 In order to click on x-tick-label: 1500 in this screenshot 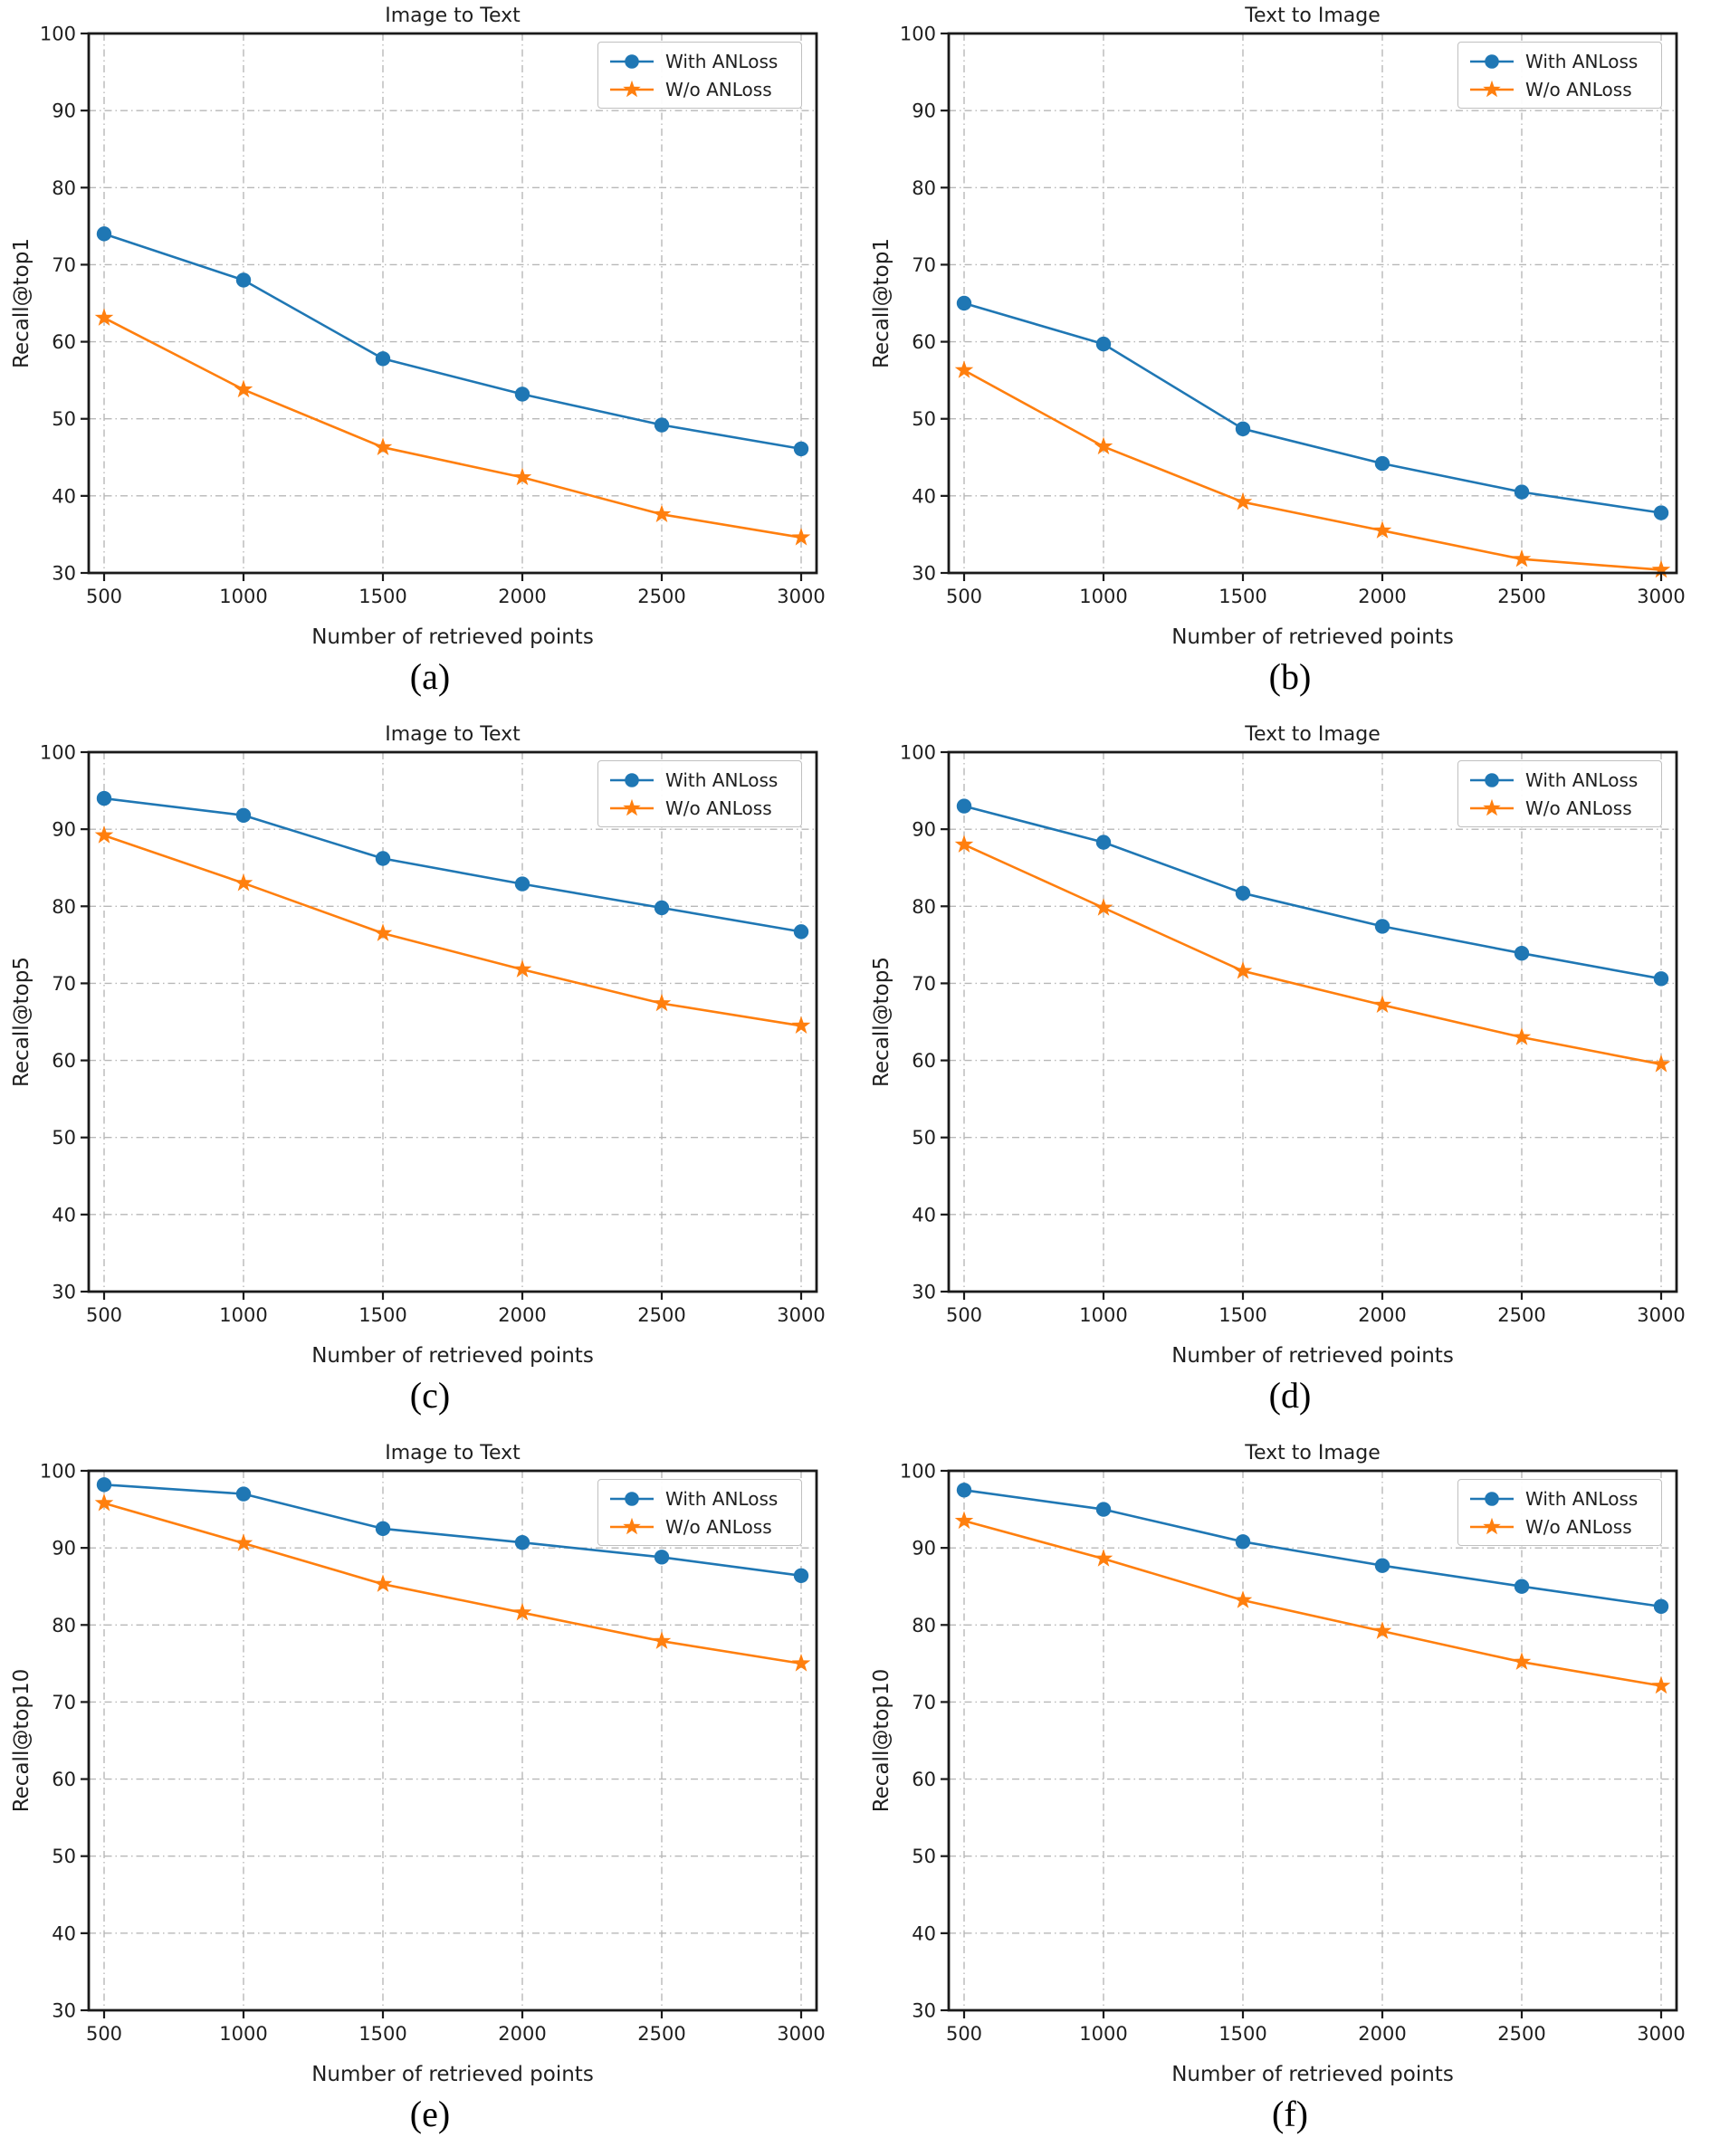, I will do `click(1242, 1315)`.